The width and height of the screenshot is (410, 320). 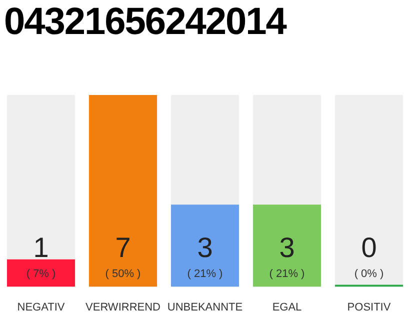 I want to click on x-tick-label: NEGATIV, so click(x=41, y=307).